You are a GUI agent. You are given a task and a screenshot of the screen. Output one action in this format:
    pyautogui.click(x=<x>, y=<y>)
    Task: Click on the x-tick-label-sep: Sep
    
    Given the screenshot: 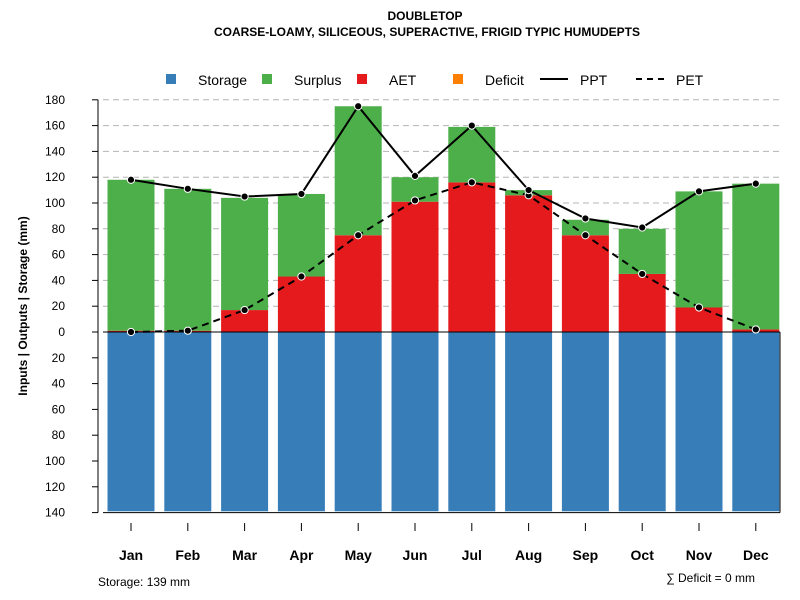 What is the action you would take?
    pyautogui.click(x=586, y=555)
    